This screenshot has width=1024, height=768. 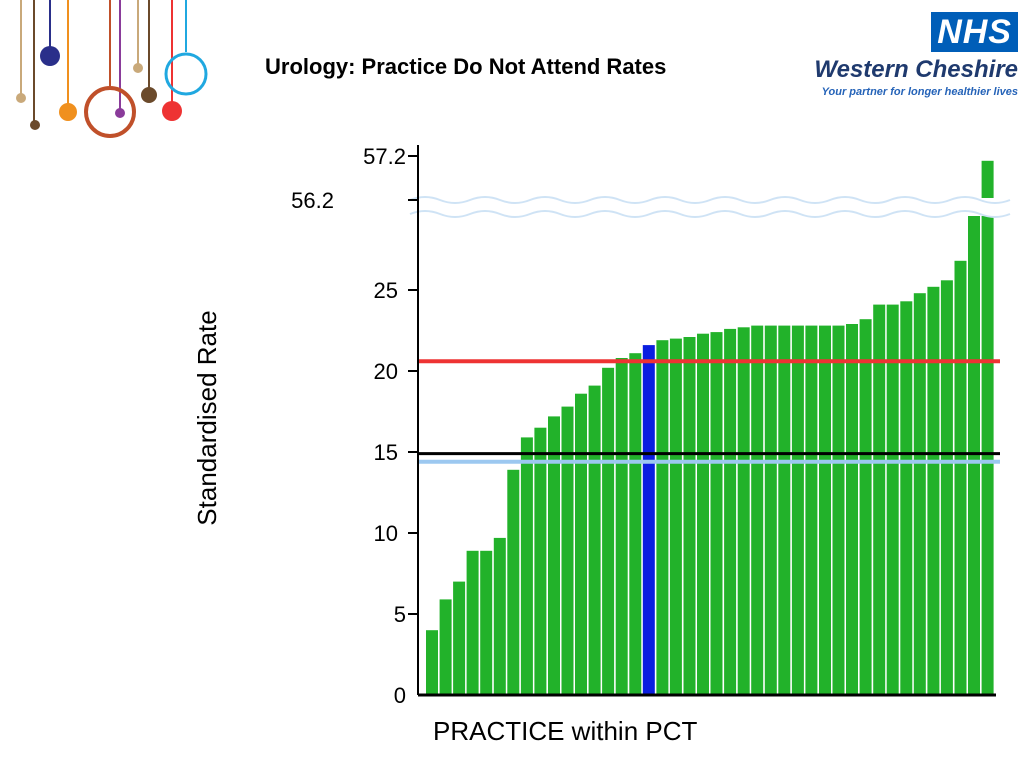 I want to click on nhs-badge: NHS, so click(x=974, y=32).